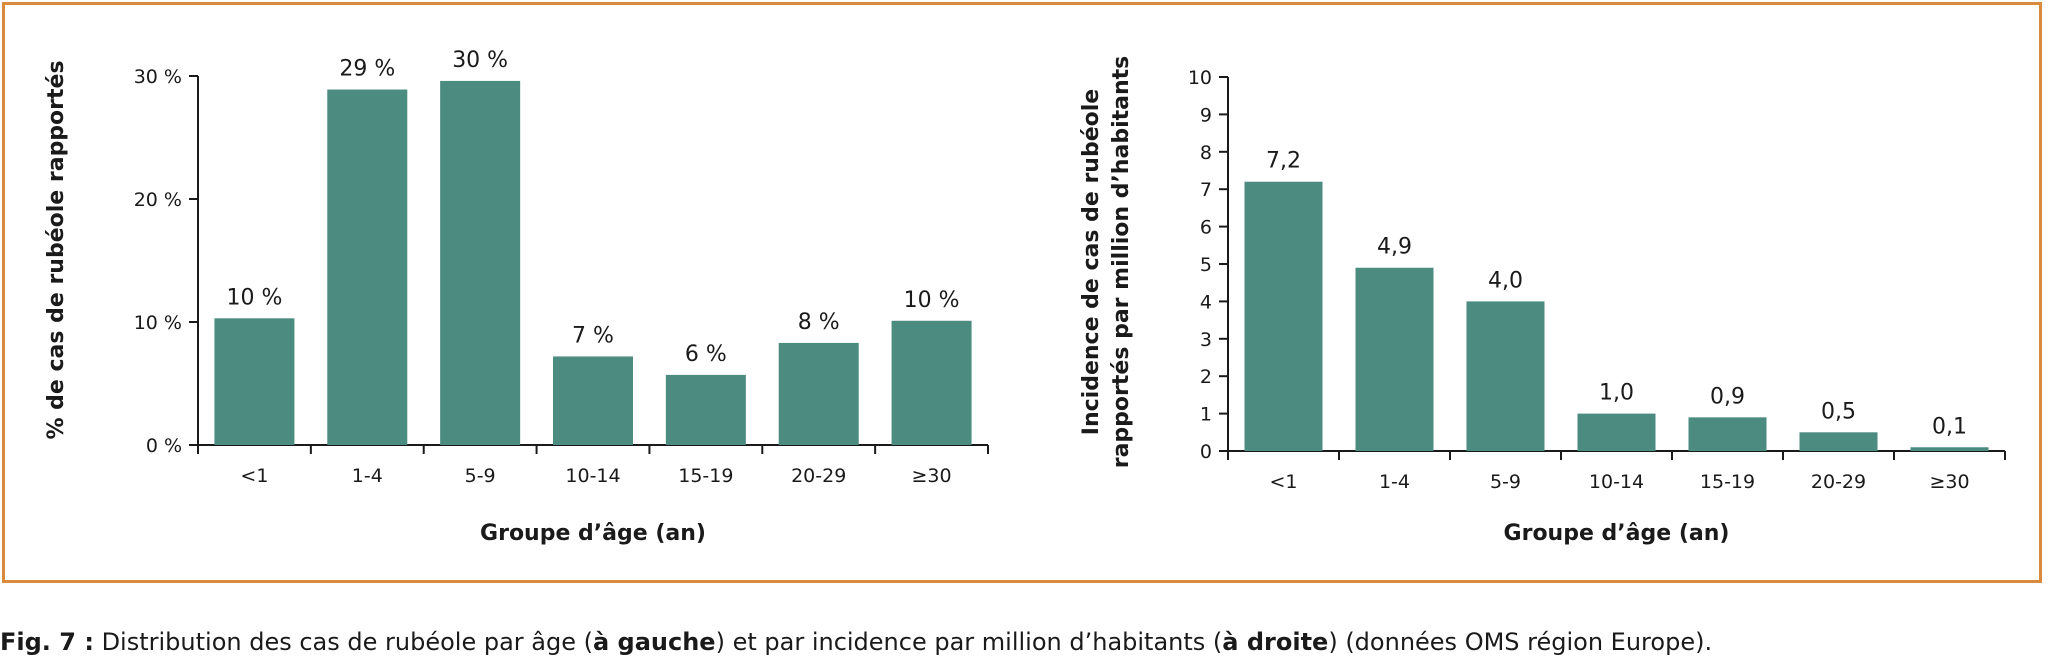  I want to click on left-y-tick-label: 10 %, so click(158, 323).